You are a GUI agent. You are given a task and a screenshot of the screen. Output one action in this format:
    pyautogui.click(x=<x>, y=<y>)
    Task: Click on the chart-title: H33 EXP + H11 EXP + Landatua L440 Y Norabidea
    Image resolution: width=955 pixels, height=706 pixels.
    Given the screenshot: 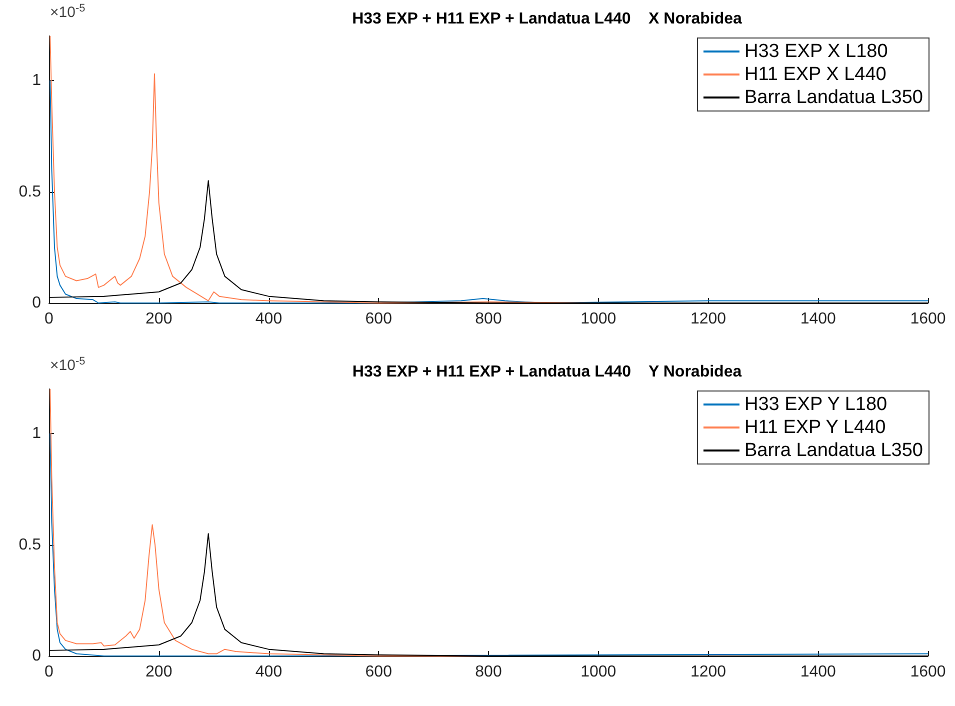 What is the action you would take?
    pyautogui.click(x=547, y=372)
    